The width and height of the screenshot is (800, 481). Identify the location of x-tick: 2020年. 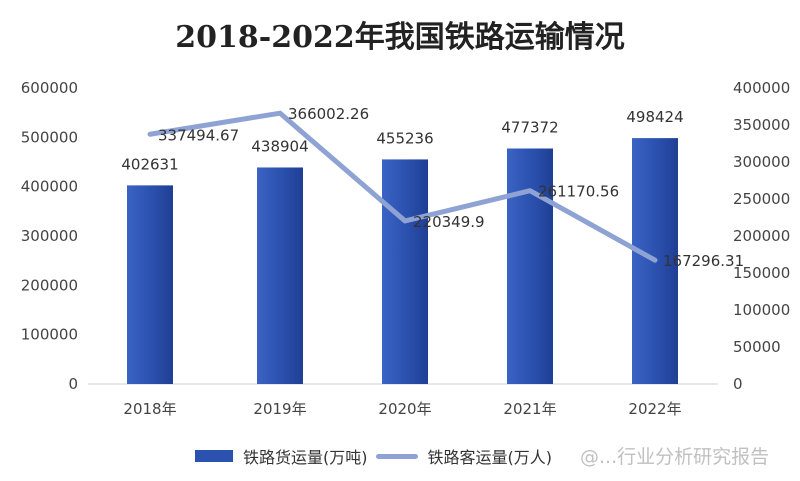
(404, 409).